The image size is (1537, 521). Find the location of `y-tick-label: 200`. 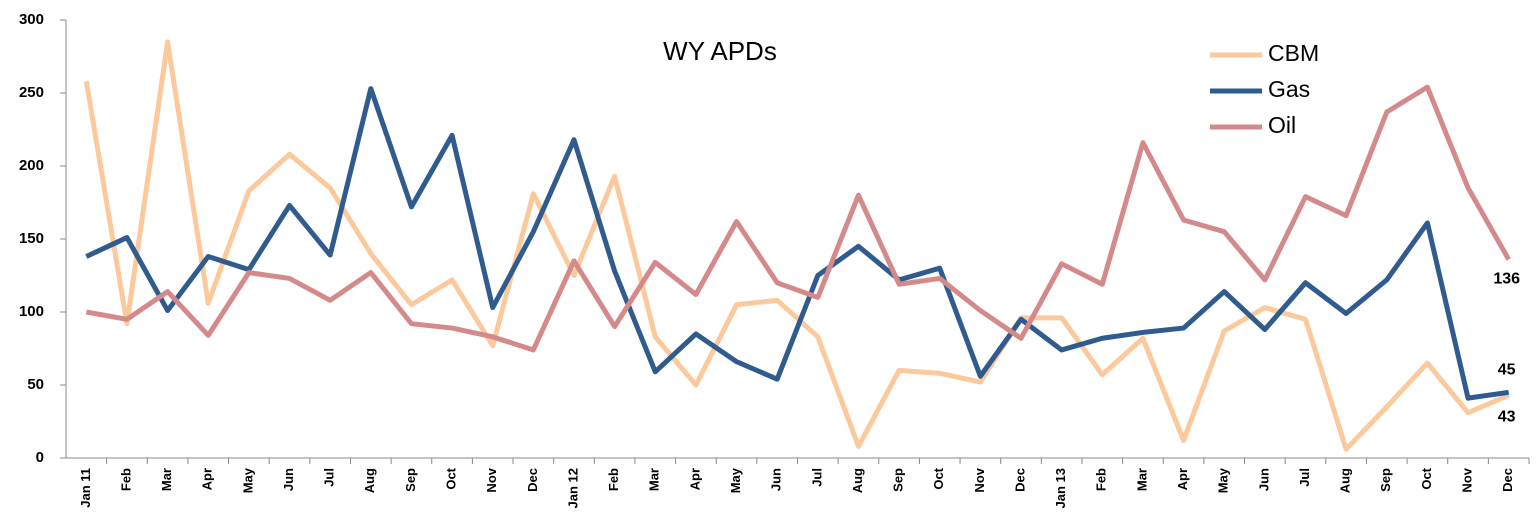

y-tick-label: 200 is located at coordinates (31, 165).